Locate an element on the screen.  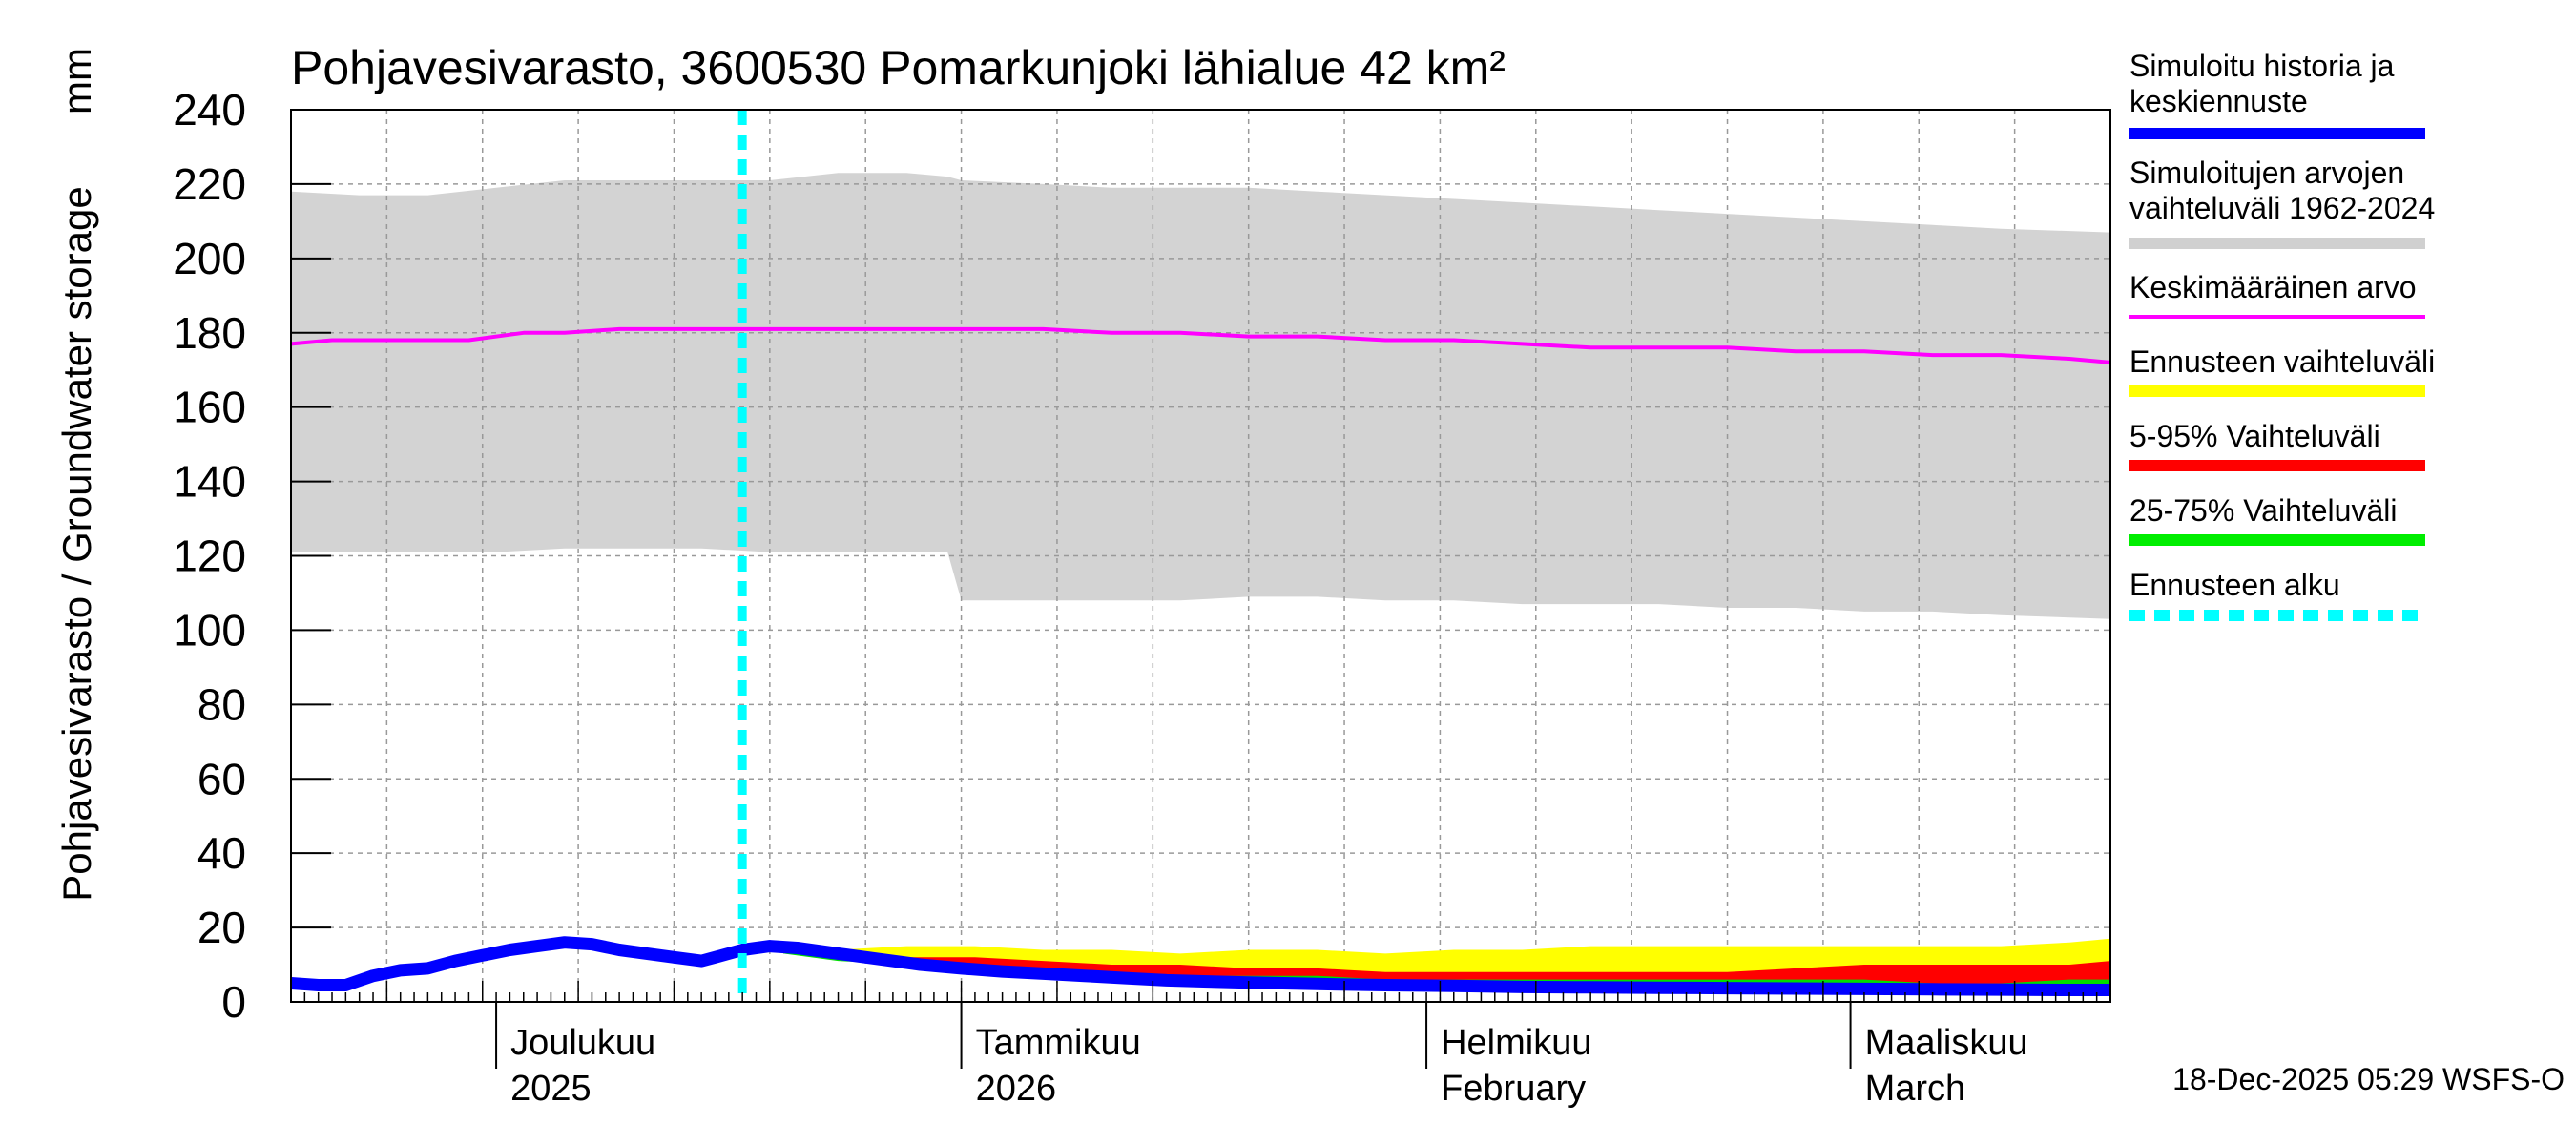
y-tick-label: 140 is located at coordinates (209, 482).